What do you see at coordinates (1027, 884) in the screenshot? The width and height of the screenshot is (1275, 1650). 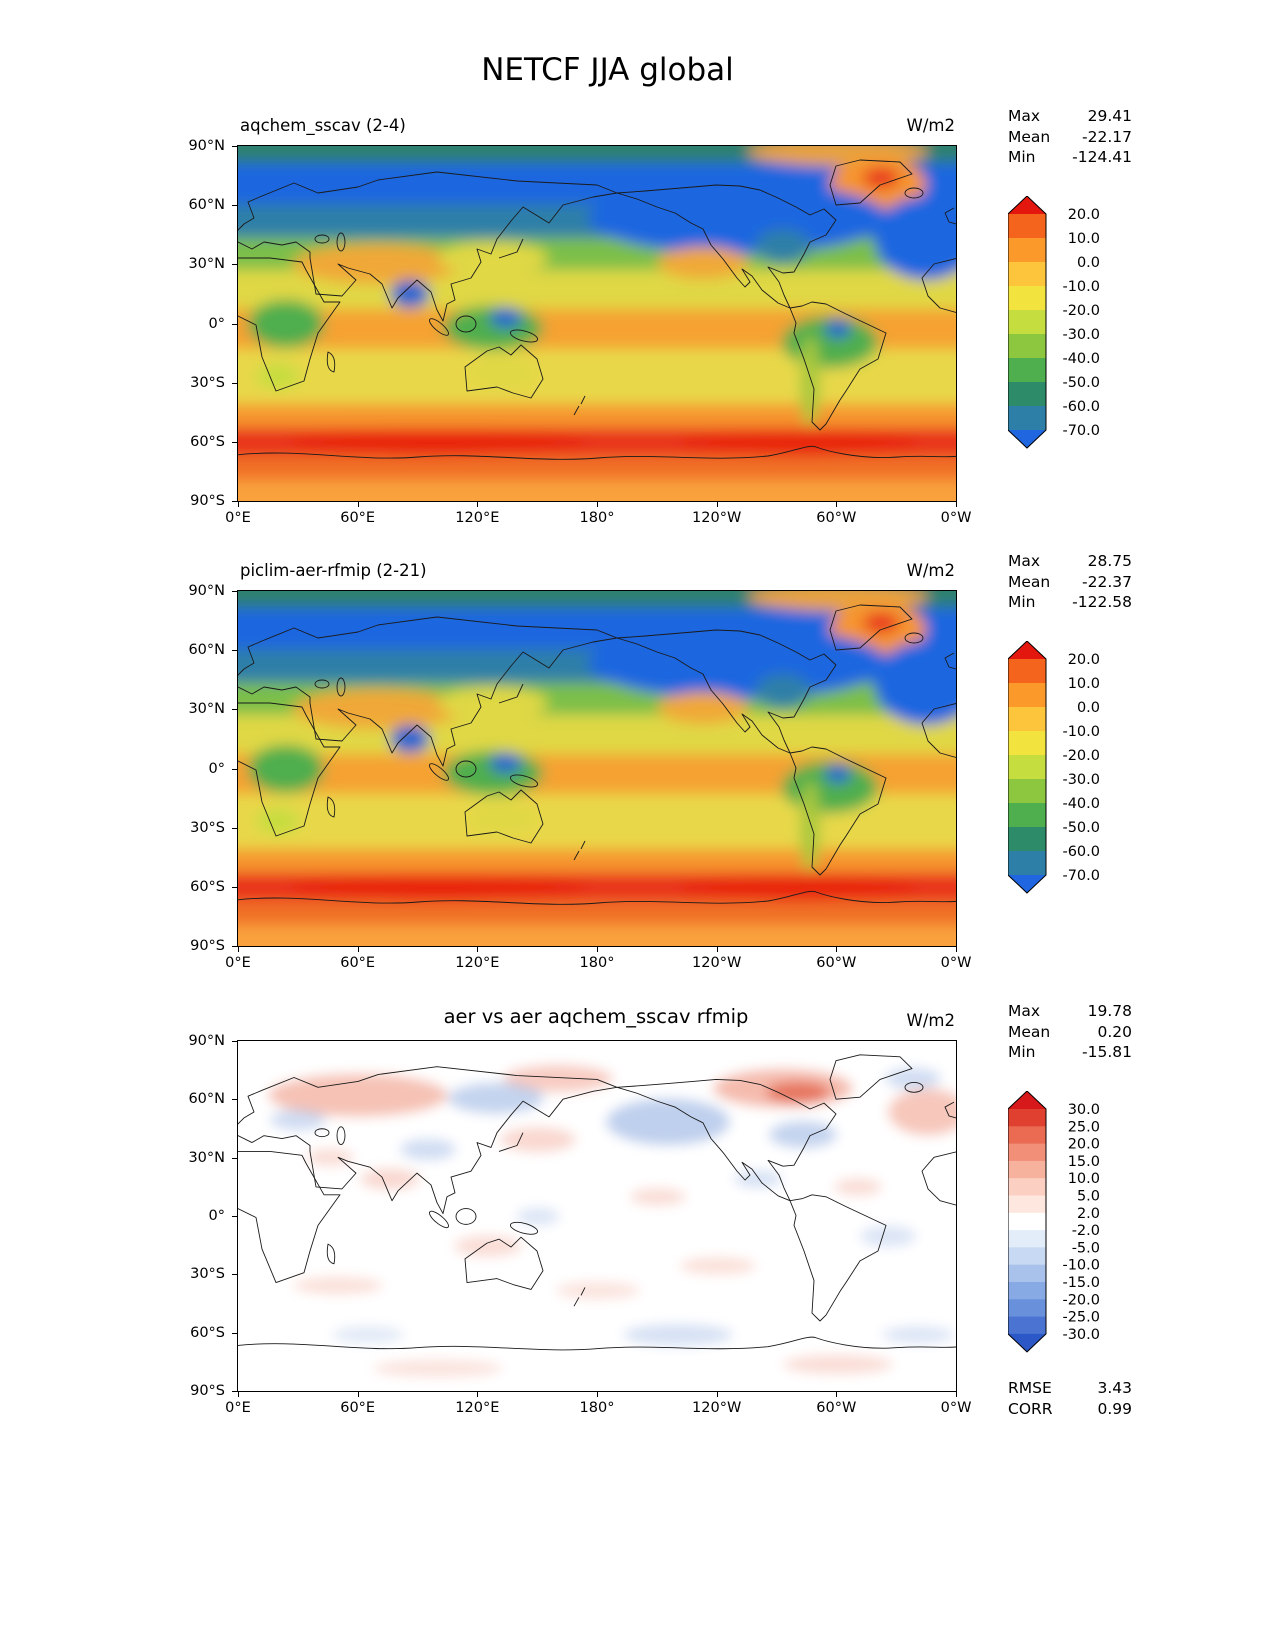 I see `colorbar-under-arrow` at bounding box center [1027, 884].